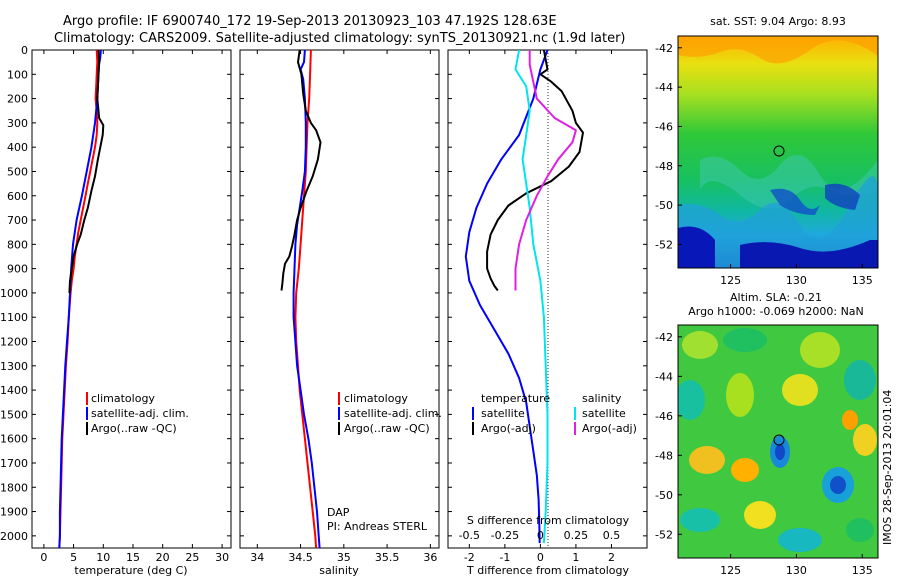  What do you see at coordinates (540, 535) in the screenshot?
I see `difference-s-ticks: -0.5 -0.25 0 0.25 0.5` at bounding box center [540, 535].